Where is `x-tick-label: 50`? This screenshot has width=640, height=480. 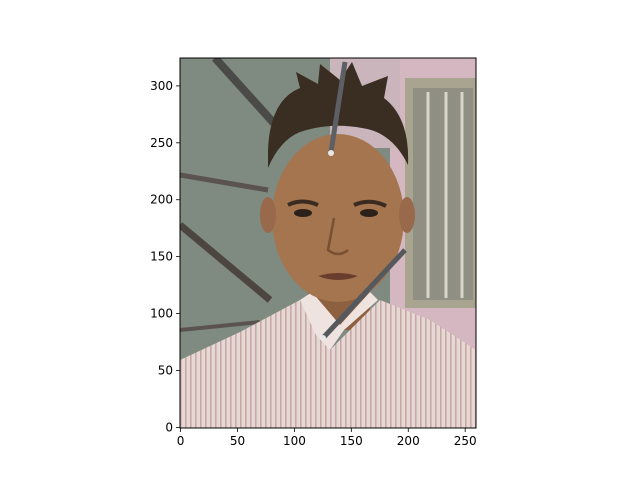 x-tick-label: 50 is located at coordinates (237, 441).